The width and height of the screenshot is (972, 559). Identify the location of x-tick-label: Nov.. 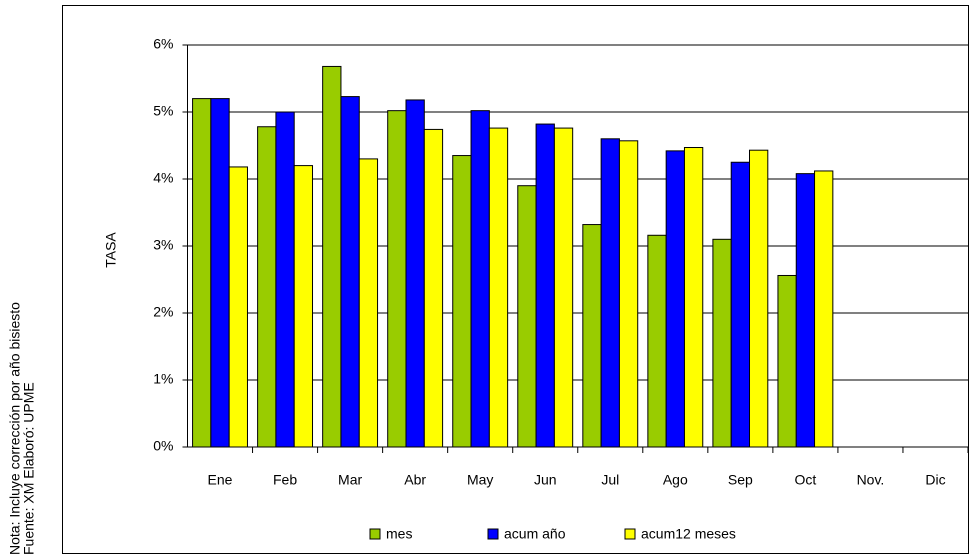
(871, 480).